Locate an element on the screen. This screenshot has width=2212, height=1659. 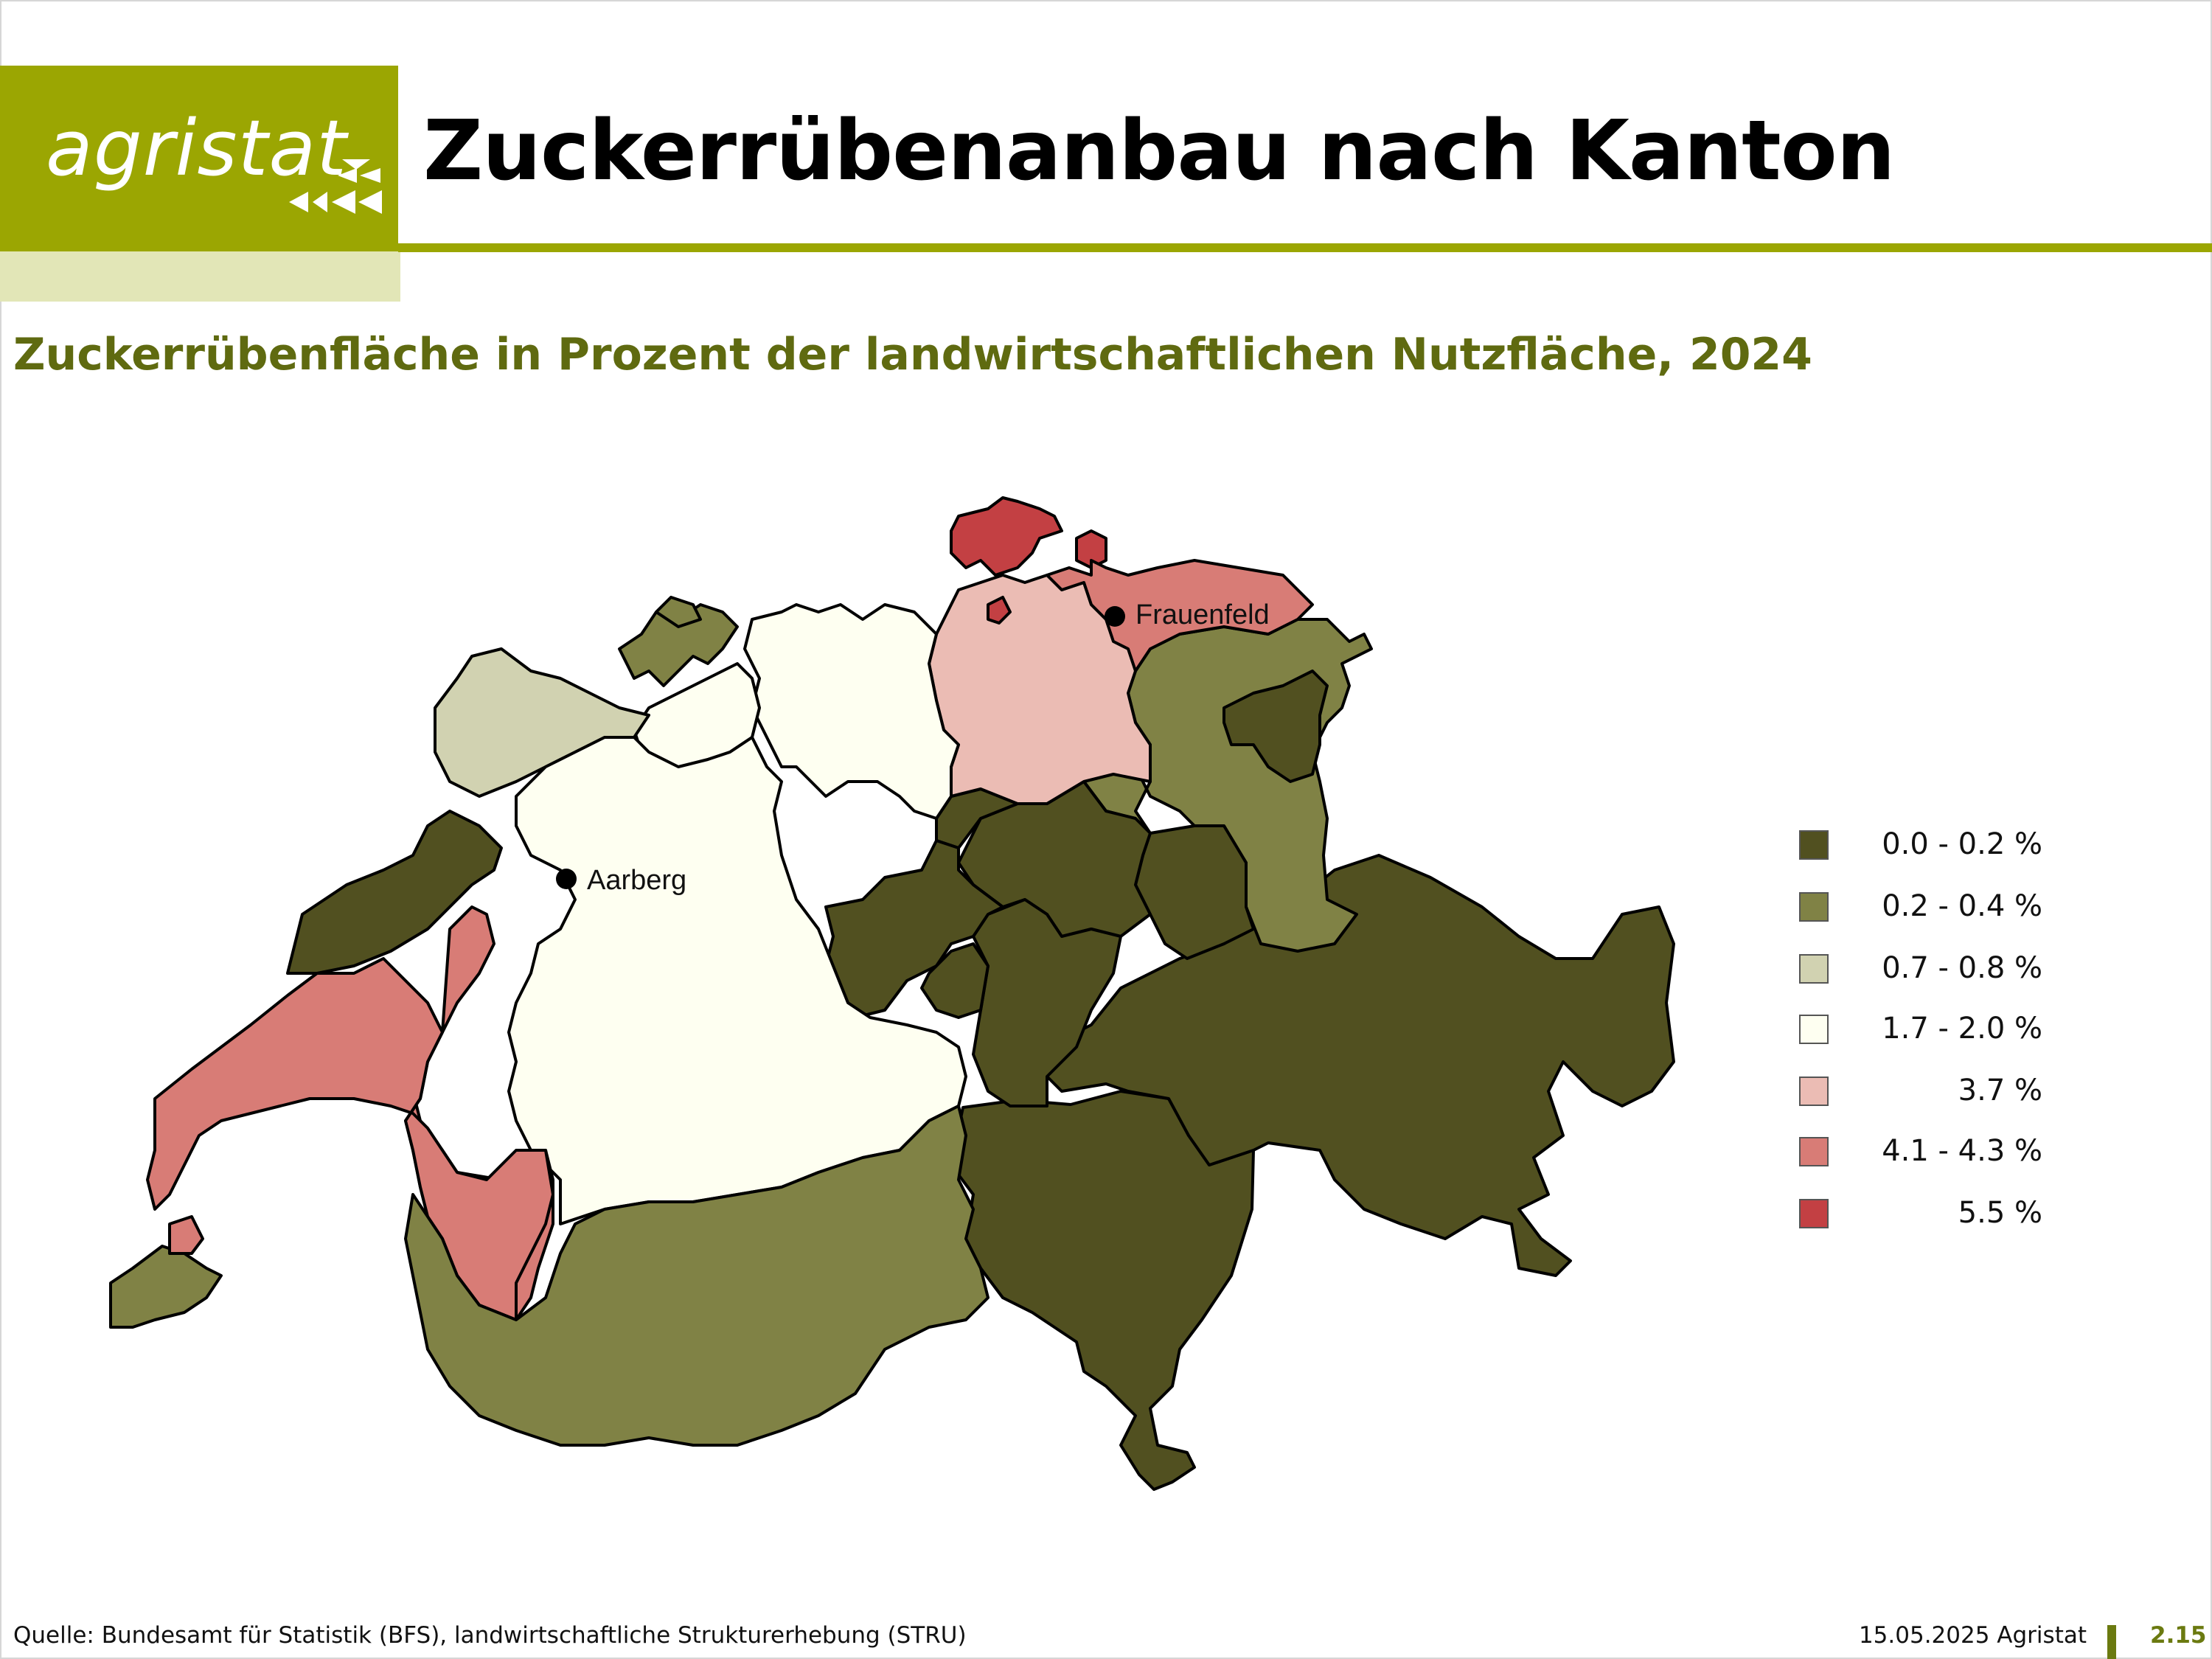
logo-box is located at coordinates (199, 158).